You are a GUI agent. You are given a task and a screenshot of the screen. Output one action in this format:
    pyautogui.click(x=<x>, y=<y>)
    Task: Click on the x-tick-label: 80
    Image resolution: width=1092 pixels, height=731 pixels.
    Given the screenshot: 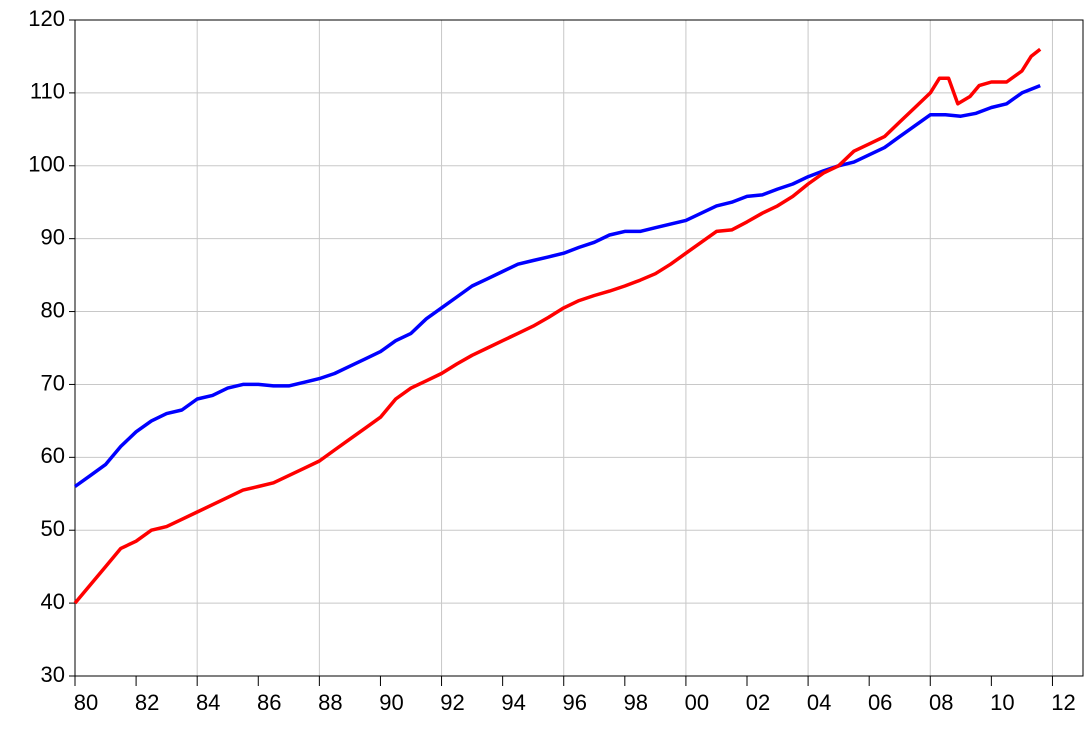 What is the action you would take?
    pyautogui.click(x=86, y=702)
    